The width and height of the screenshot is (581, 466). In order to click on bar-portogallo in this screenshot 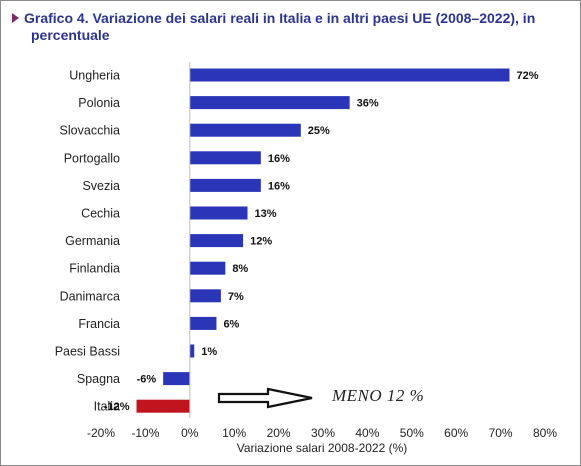, I will do `click(225, 158)`.